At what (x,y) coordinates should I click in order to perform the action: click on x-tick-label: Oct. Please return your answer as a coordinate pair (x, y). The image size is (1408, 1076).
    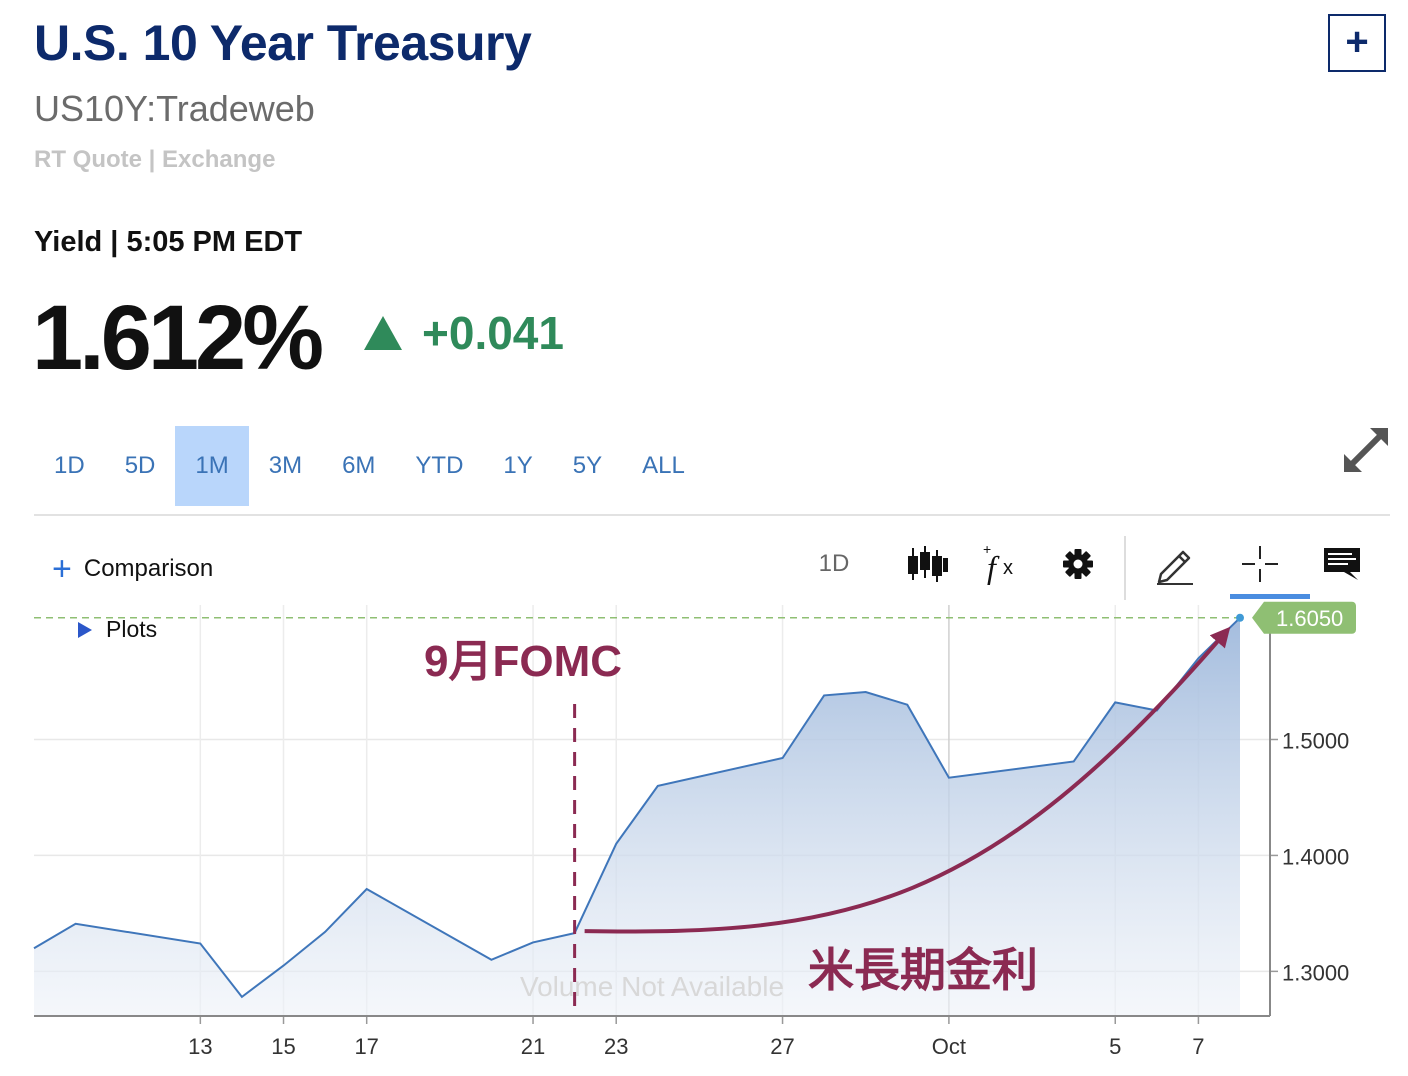
    Looking at the image, I should click on (949, 1046).